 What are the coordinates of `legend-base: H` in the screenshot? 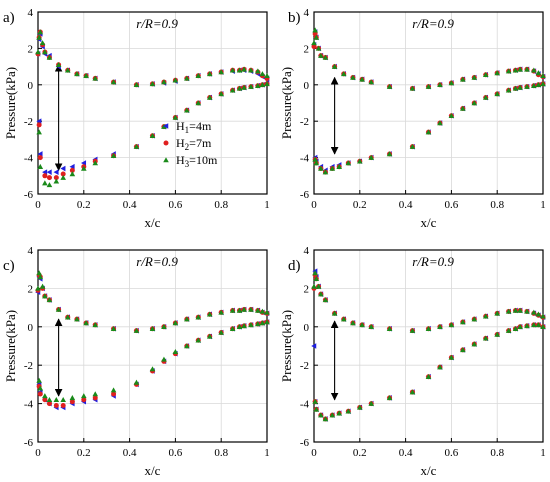 It's located at (180, 143).